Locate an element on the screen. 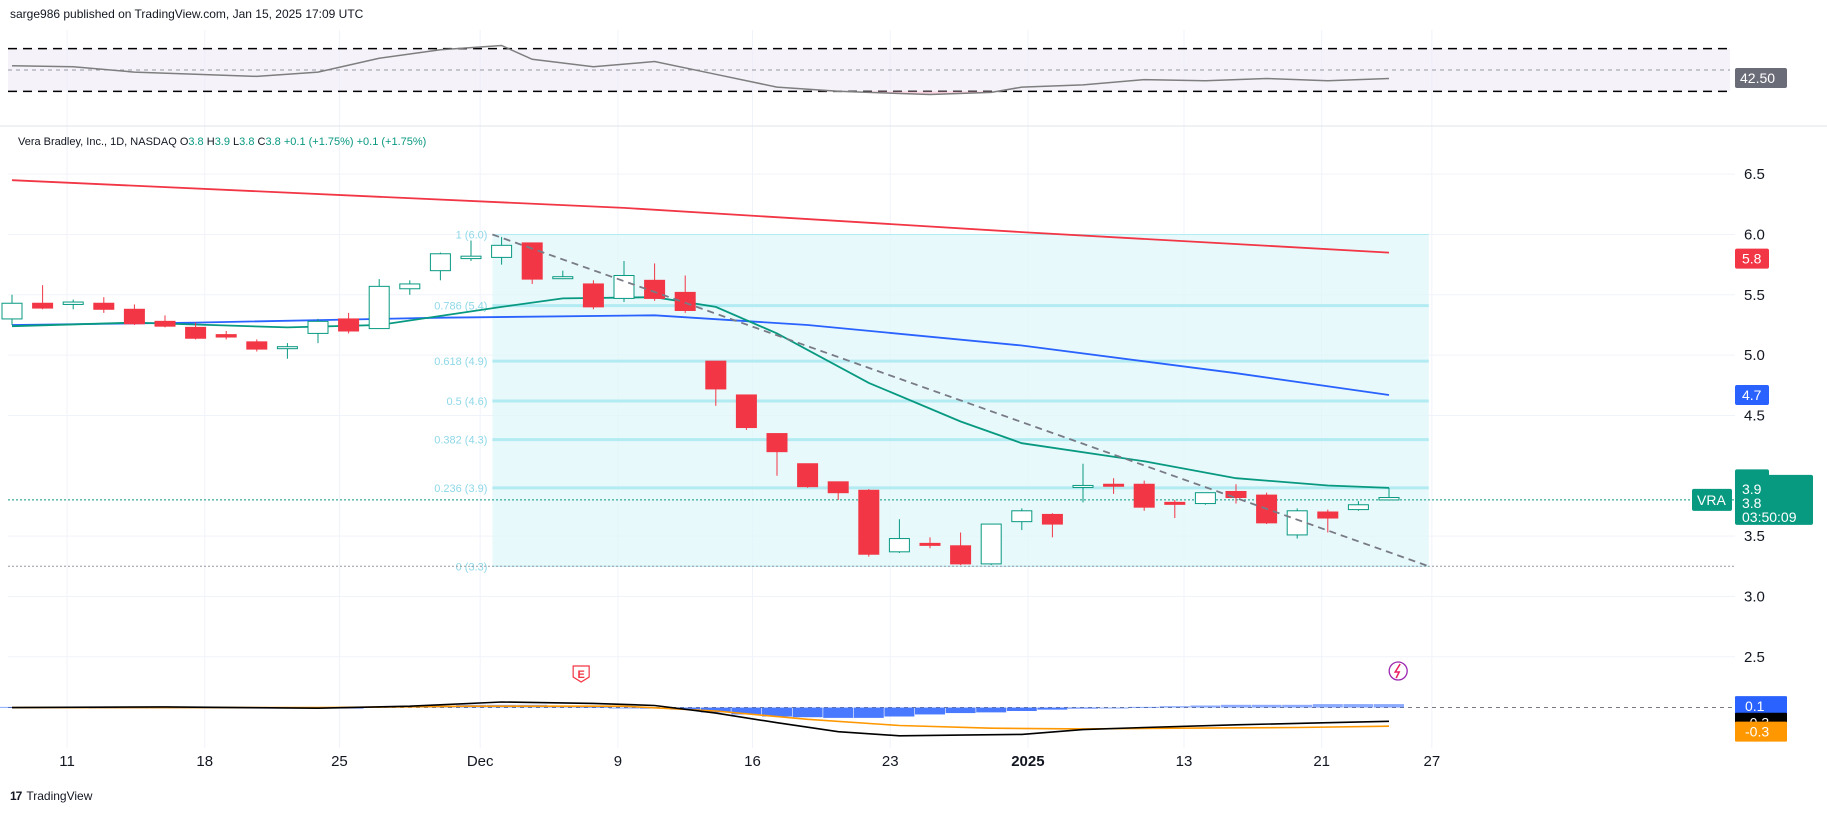 Image resolution: width=1827 pixels, height=813 pixels. x-axis-tick: 23 is located at coordinates (890, 761).